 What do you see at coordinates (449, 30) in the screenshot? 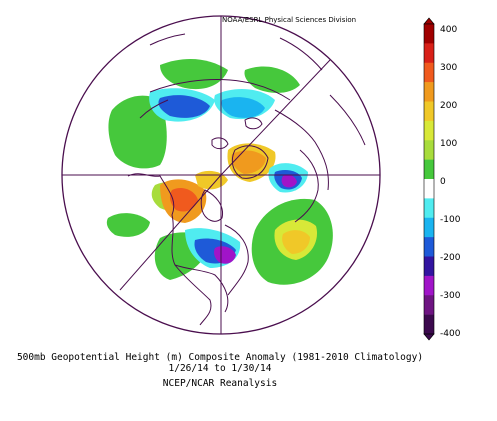
I see `colorbar-tick-label: 400` at bounding box center [449, 30].